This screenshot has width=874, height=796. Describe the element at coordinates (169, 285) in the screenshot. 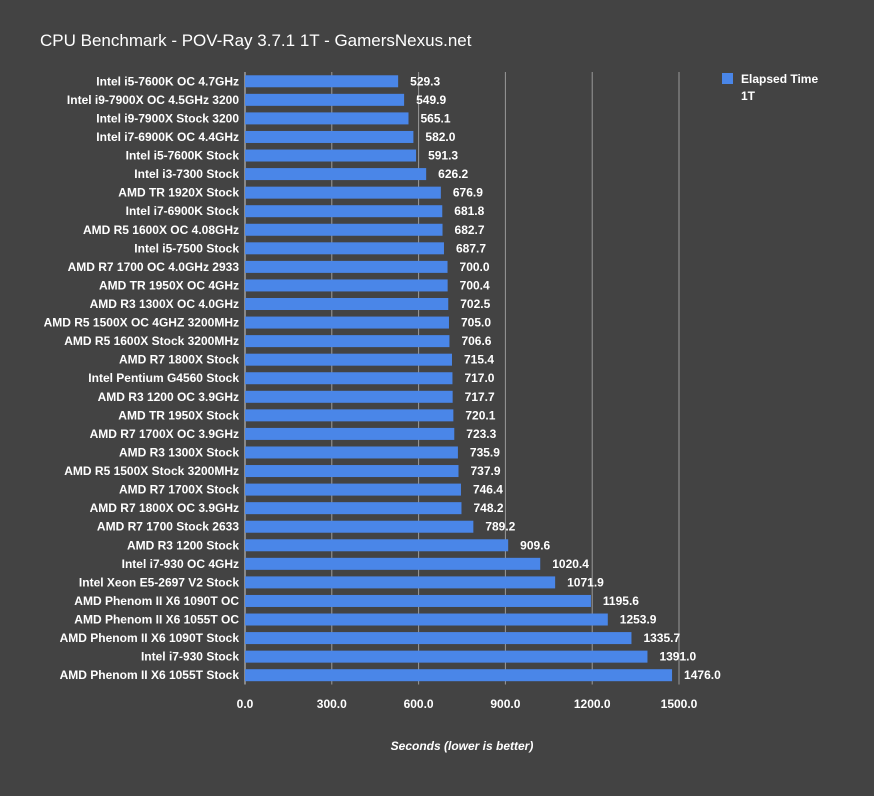

I see `category-label: AMD TR 1950X OC 4GHz` at that location.